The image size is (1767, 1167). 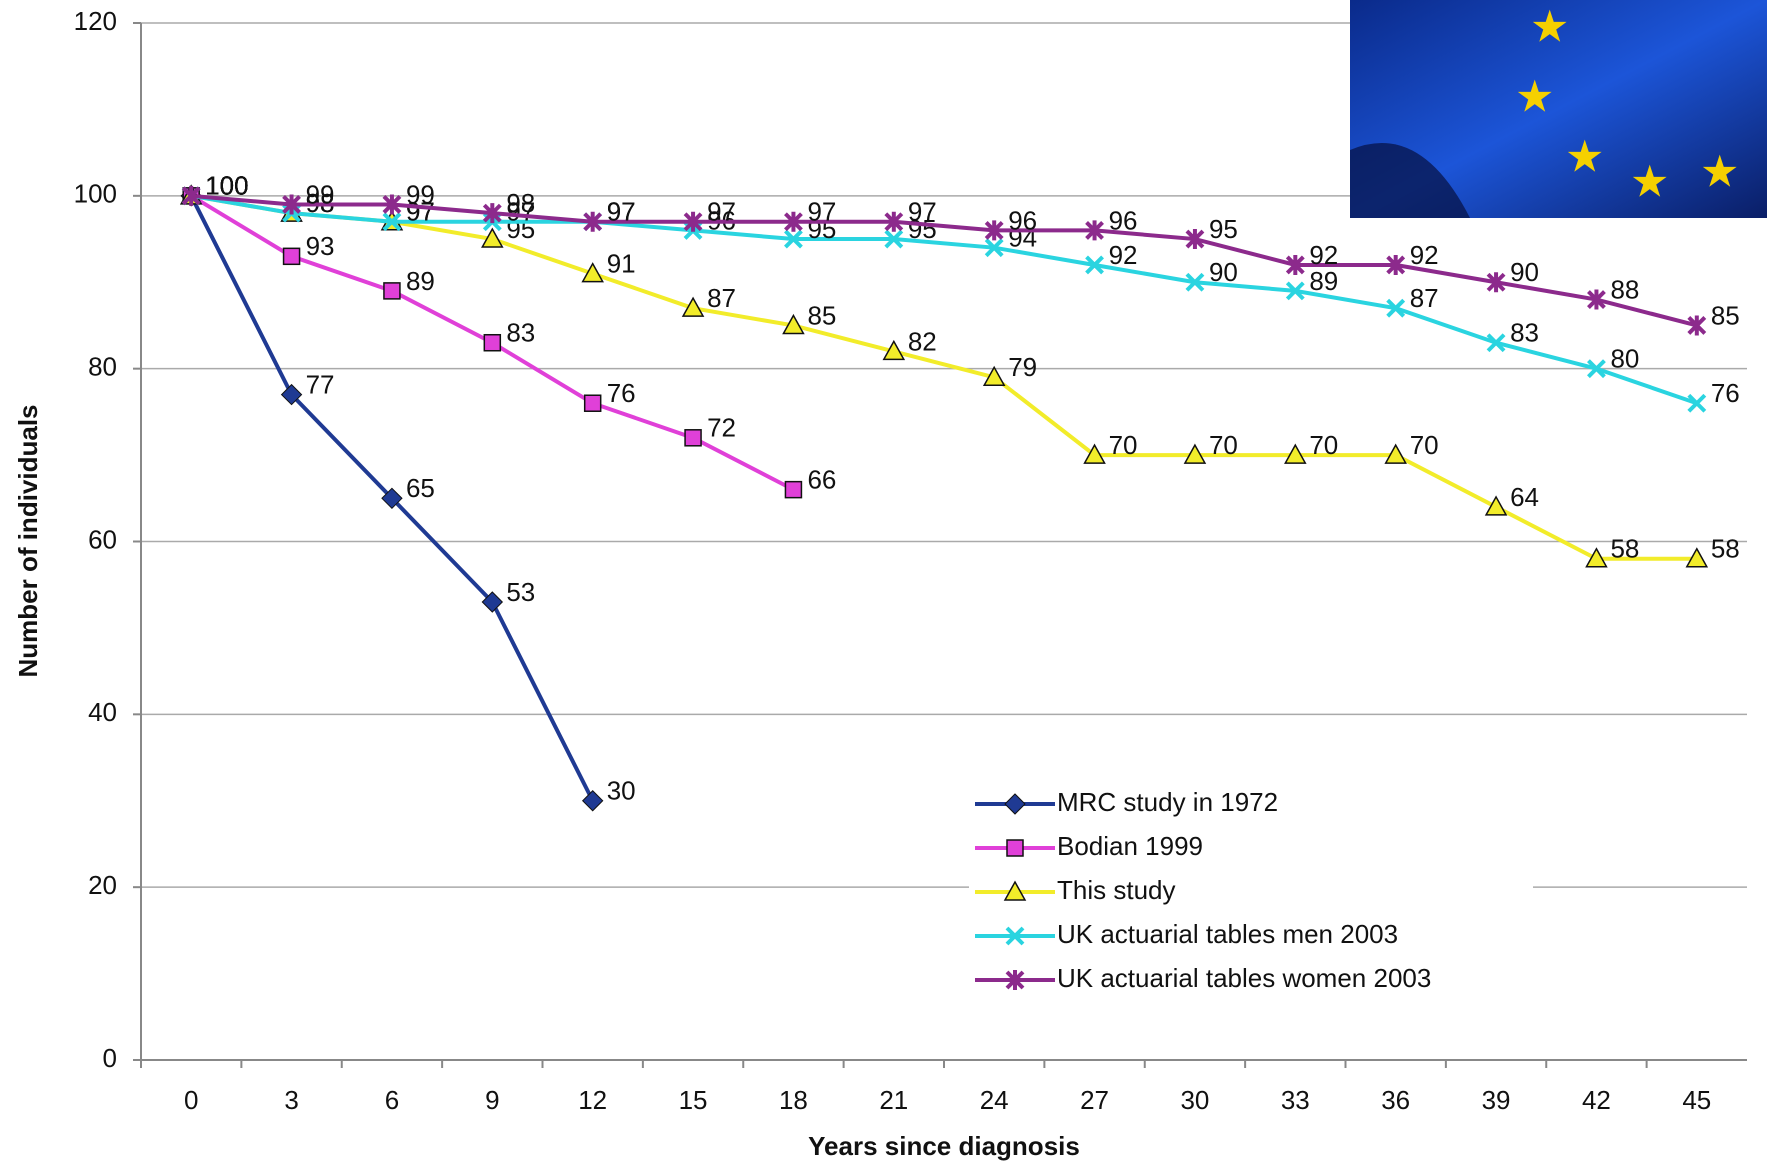 What do you see at coordinates (291, 1100) in the screenshot?
I see `x-tick-label: 3` at bounding box center [291, 1100].